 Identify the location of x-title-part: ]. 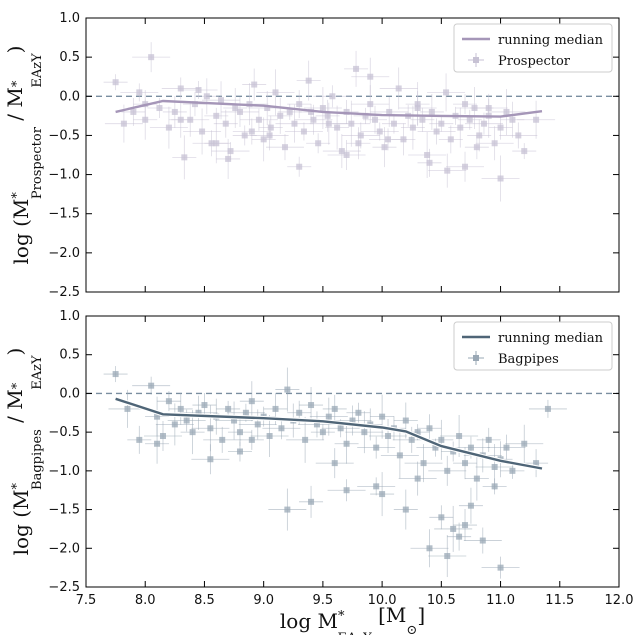
(421, 615).